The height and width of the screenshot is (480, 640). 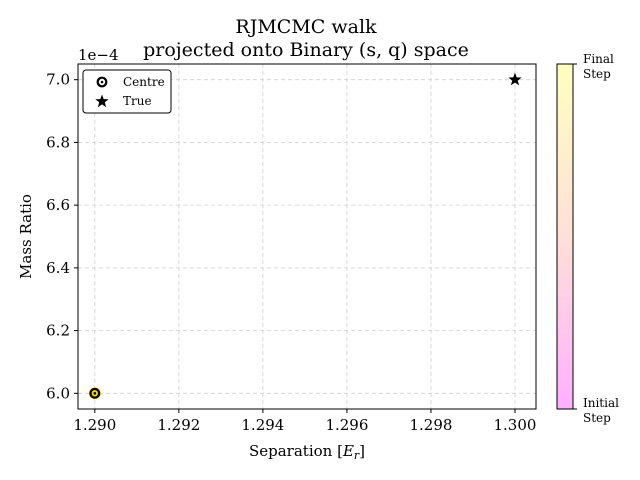 I want to click on colorbar-label-initial-step: Step, so click(x=597, y=418).